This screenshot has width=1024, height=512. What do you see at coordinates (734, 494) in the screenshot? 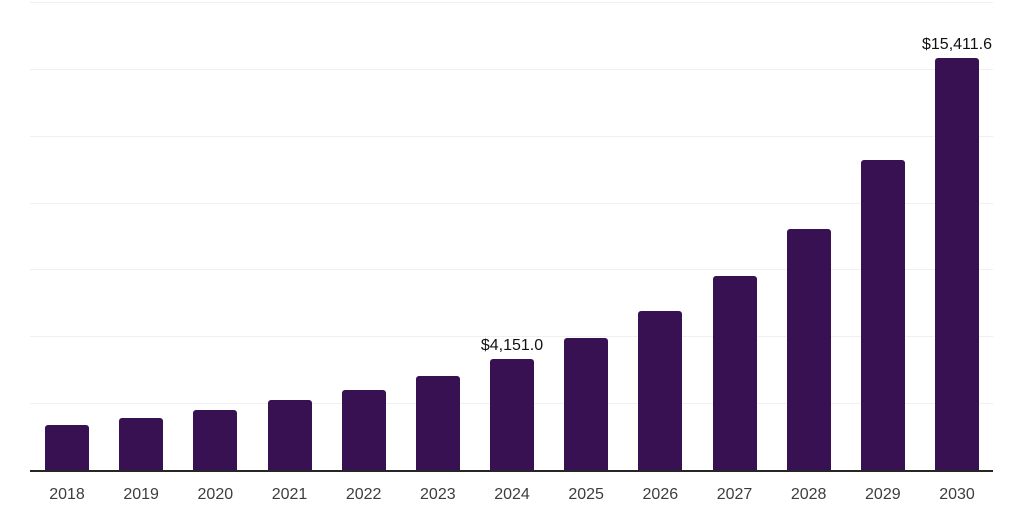
I see `x-tick-2027: 2027` at bounding box center [734, 494].